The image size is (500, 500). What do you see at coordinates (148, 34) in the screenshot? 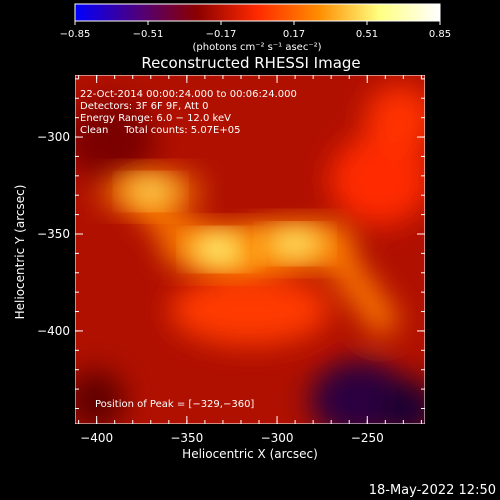
I see `colorbar-tick-label: −0.51` at bounding box center [148, 34].